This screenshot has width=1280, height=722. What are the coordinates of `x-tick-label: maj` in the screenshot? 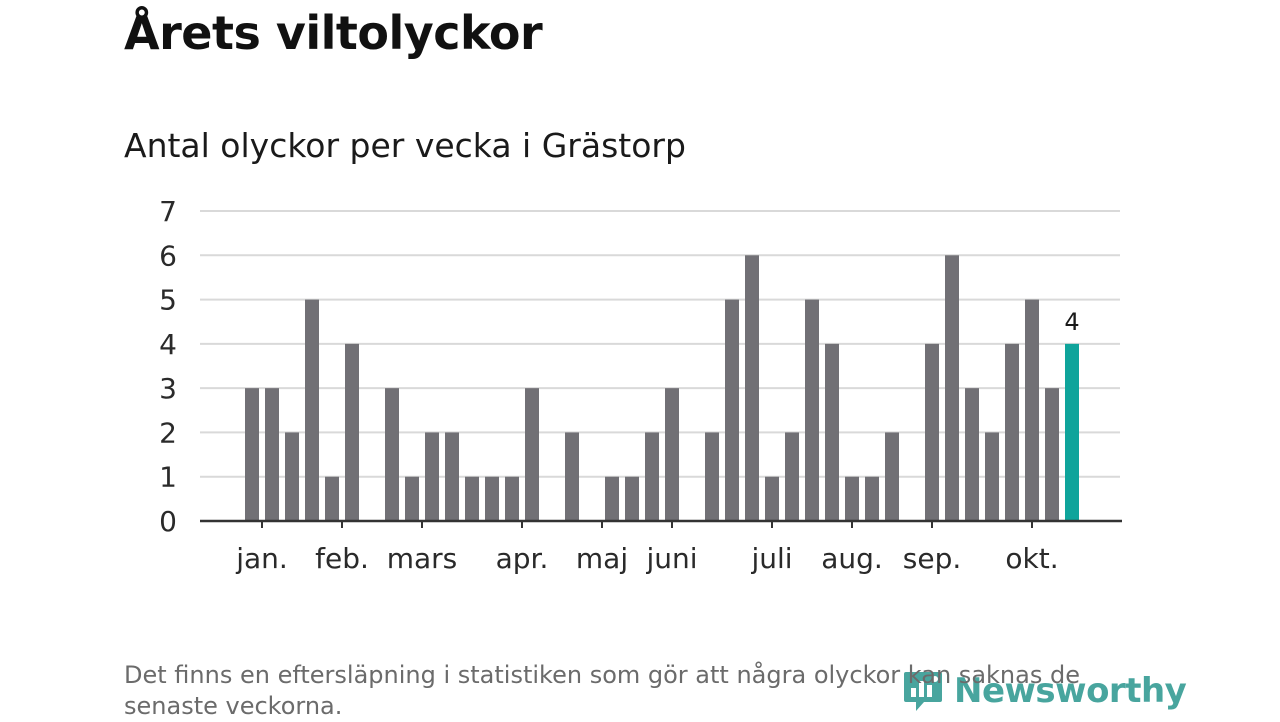 It's located at (602, 558).